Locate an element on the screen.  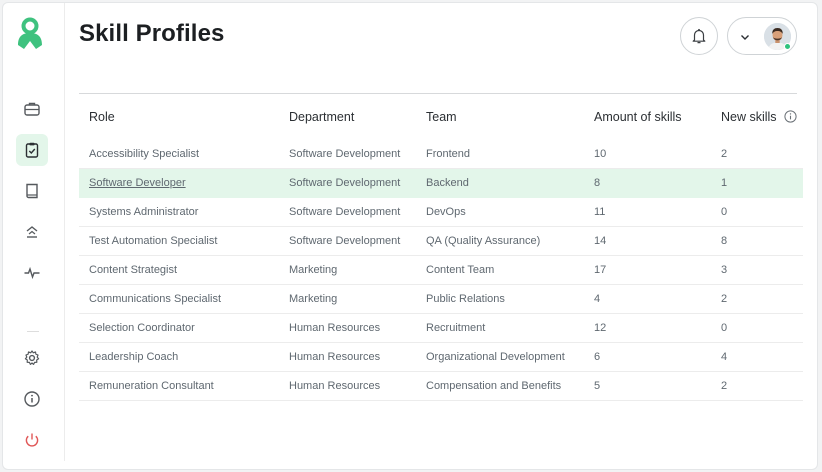
cell-new-skills: 8 is located at coordinates (724, 241).